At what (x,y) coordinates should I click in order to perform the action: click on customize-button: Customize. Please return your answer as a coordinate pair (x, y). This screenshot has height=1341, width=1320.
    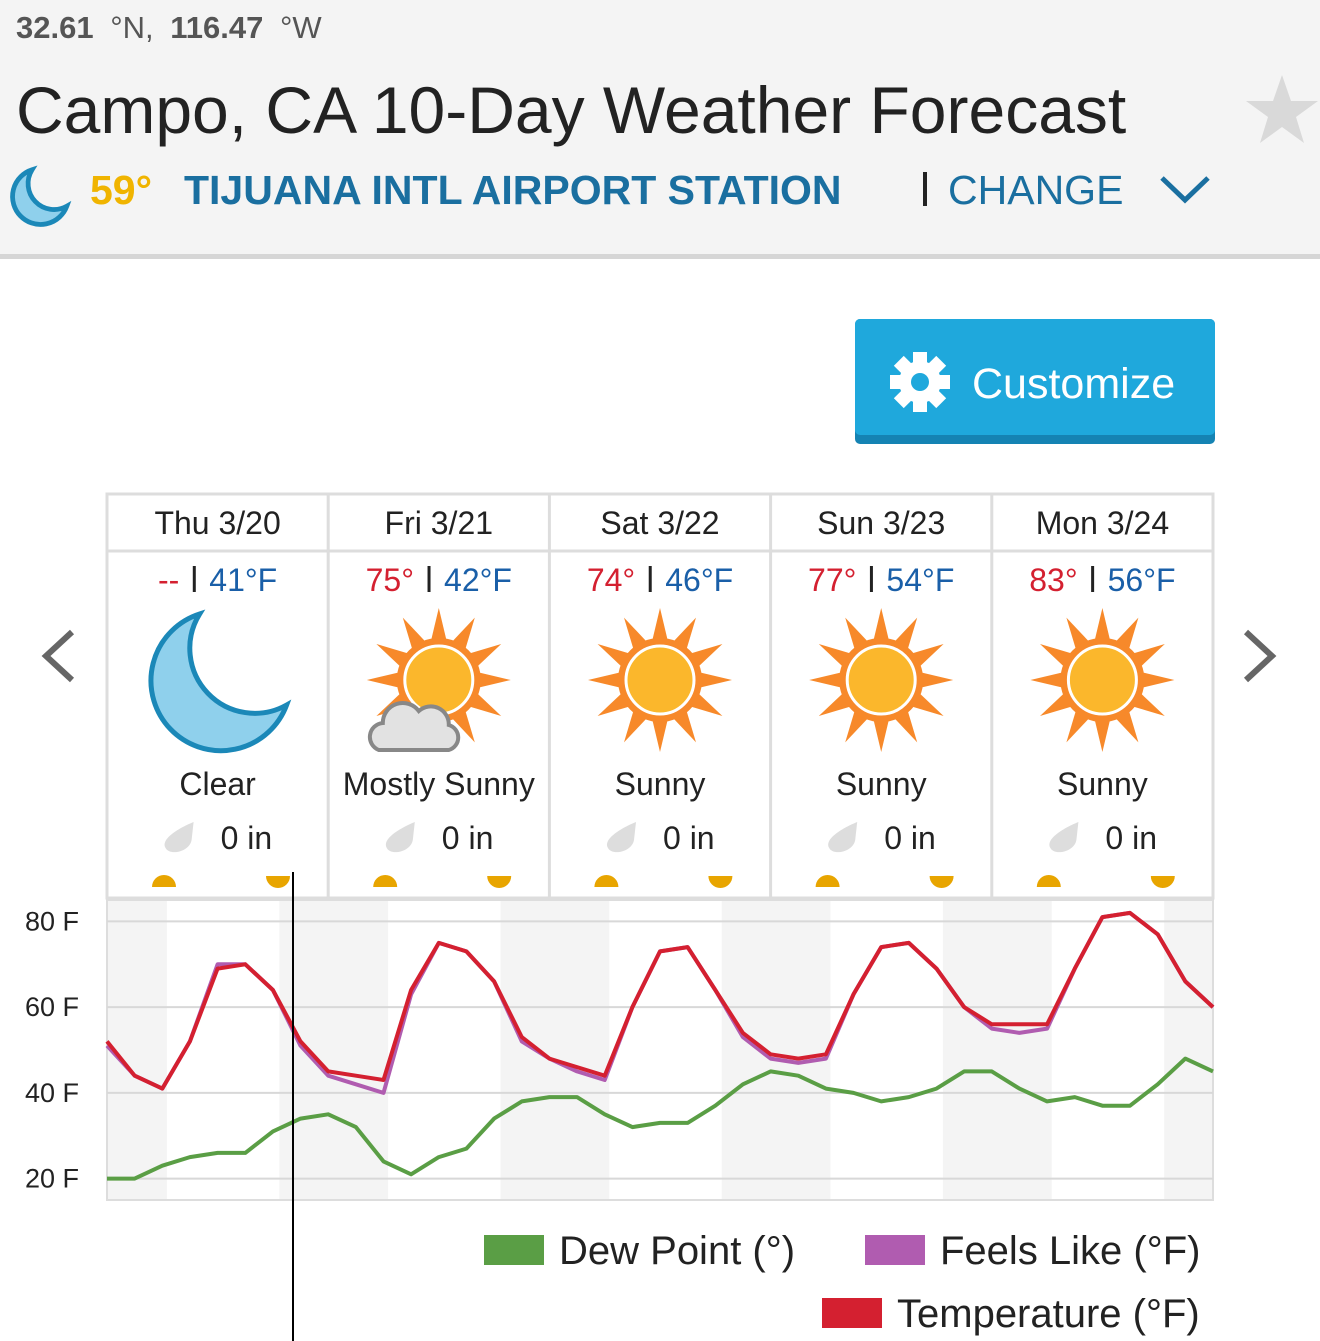
    Looking at the image, I should click on (1035, 381).